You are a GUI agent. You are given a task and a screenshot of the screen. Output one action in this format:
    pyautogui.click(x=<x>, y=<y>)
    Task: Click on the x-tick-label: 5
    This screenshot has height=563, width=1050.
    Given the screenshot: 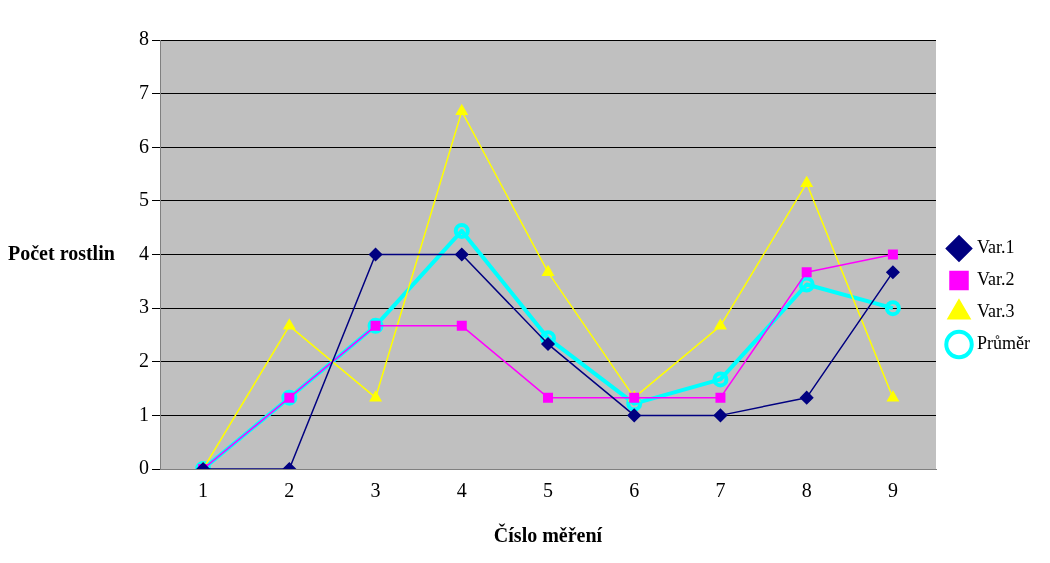 What is the action you would take?
    pyautogui.click(x=548, y=490)
    